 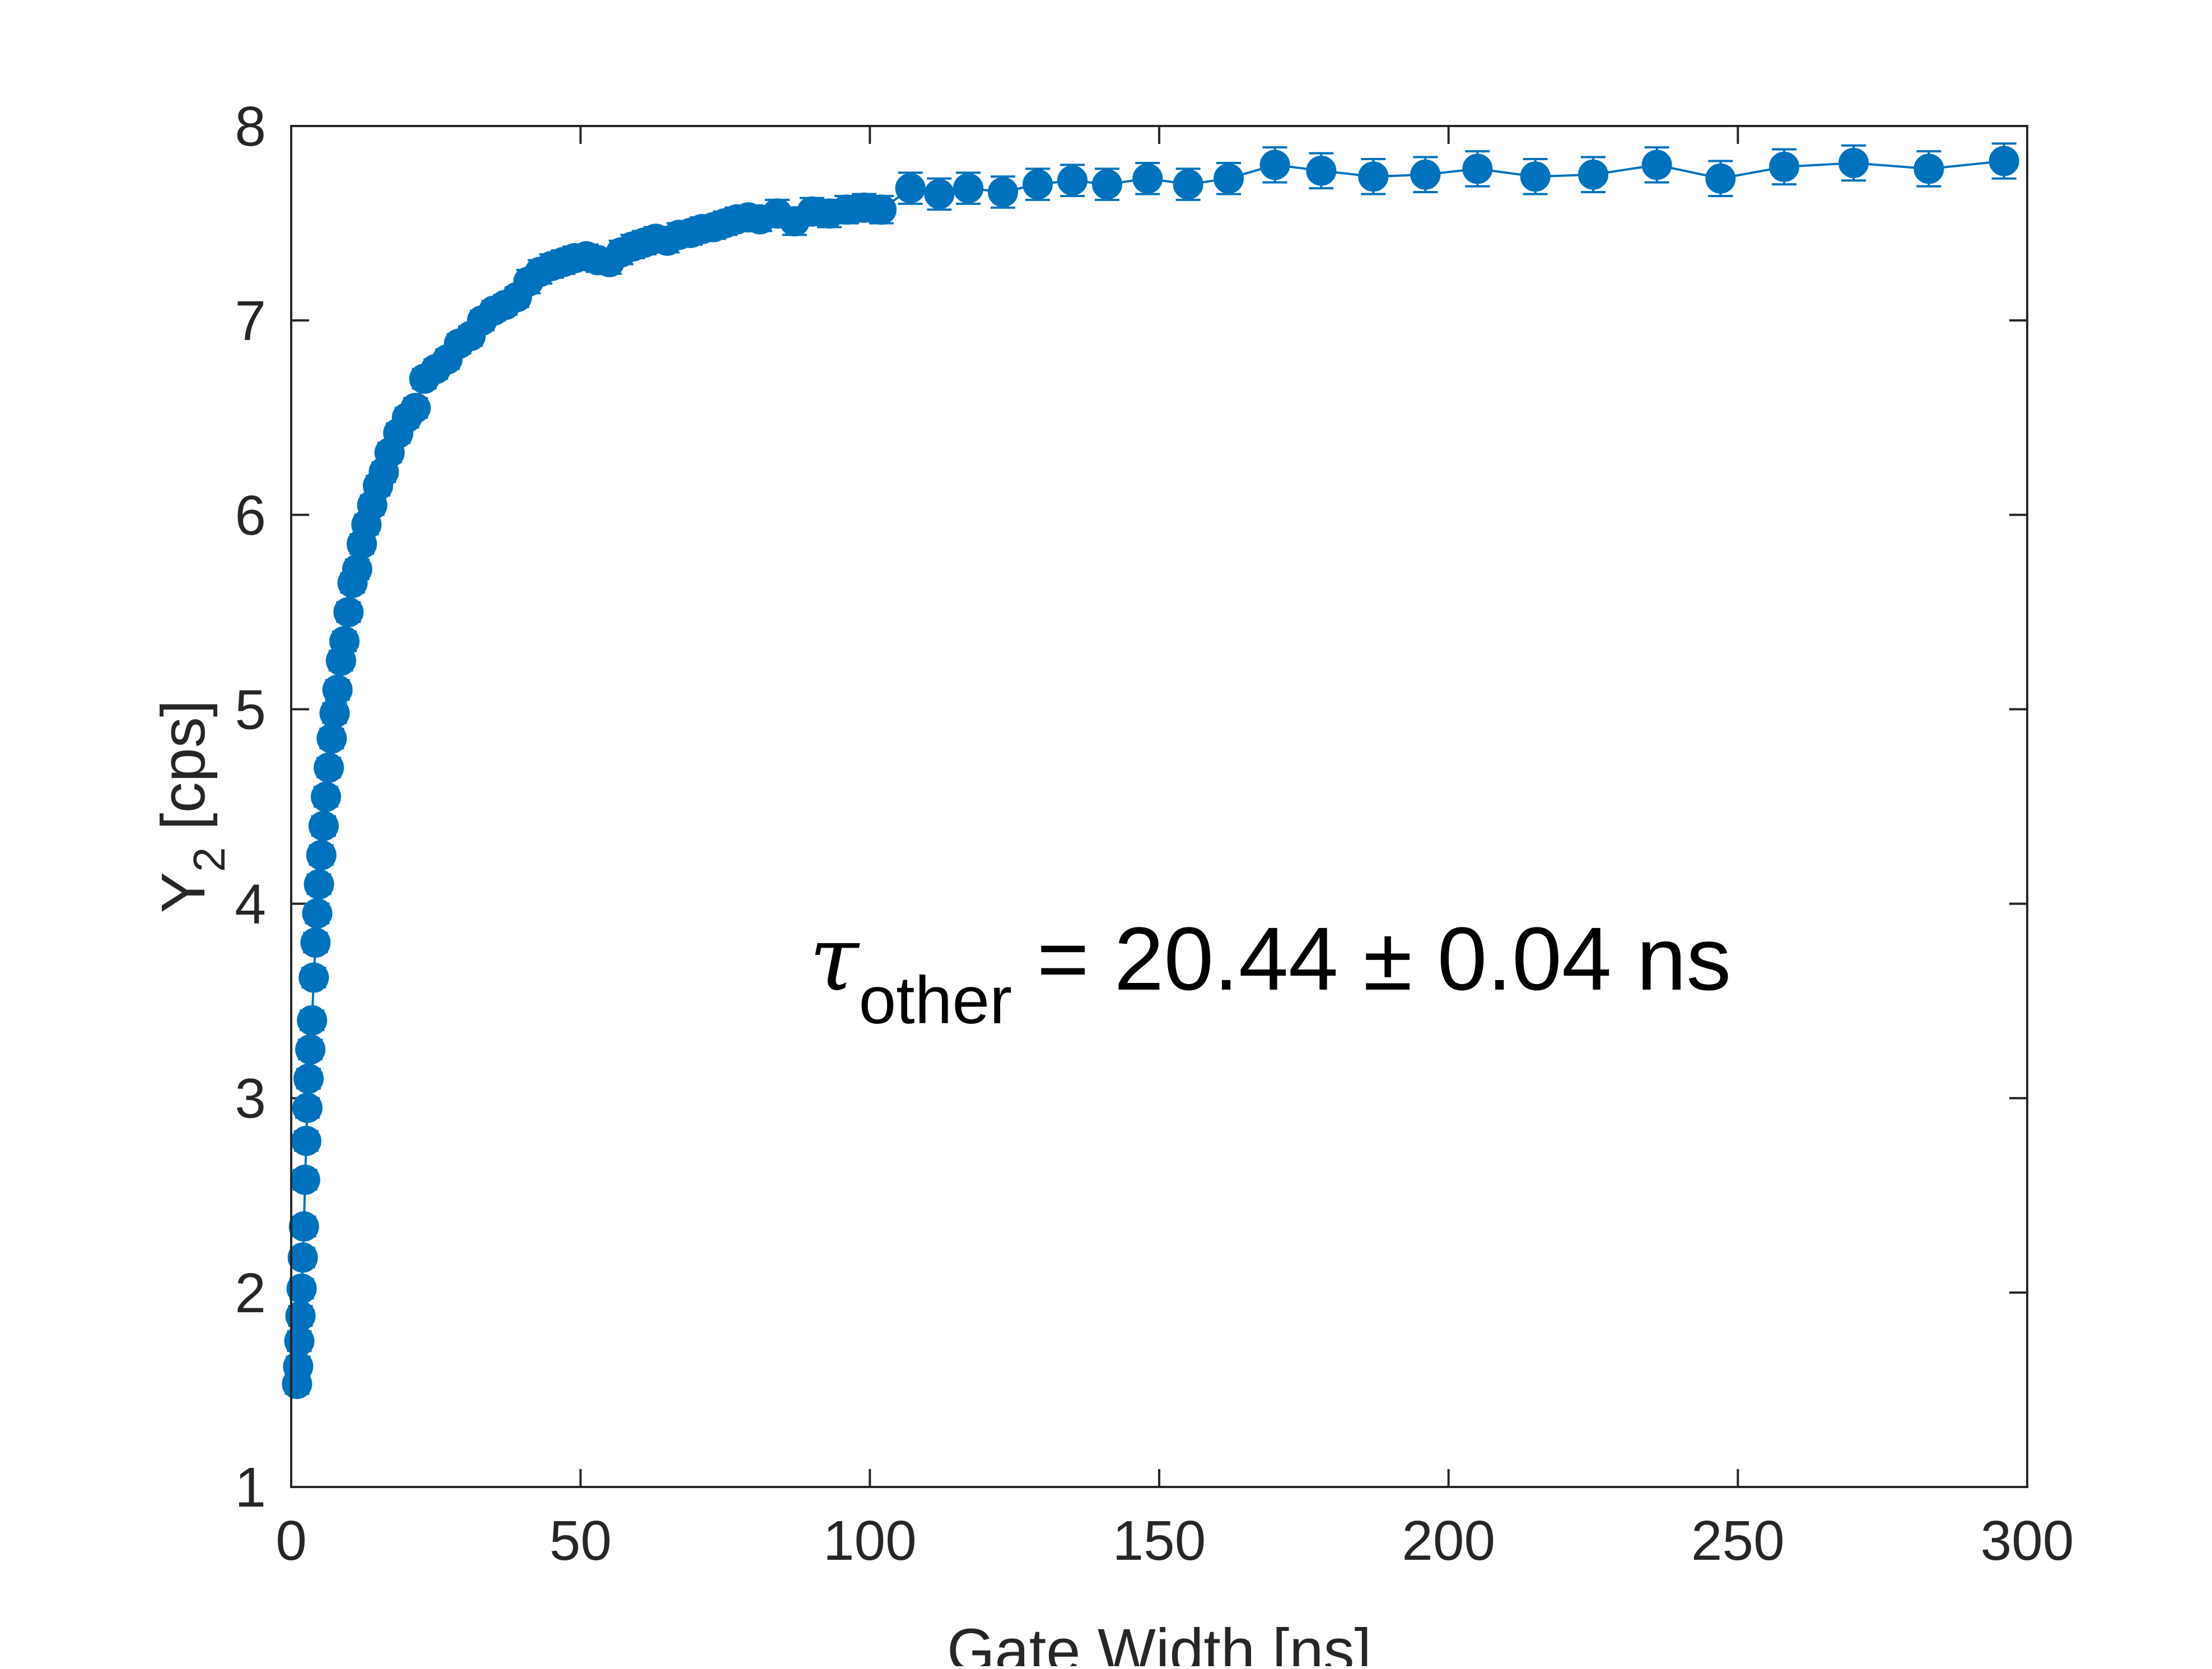 I want to click on x-tick-label: 300, so click(x=2028, y=1540).